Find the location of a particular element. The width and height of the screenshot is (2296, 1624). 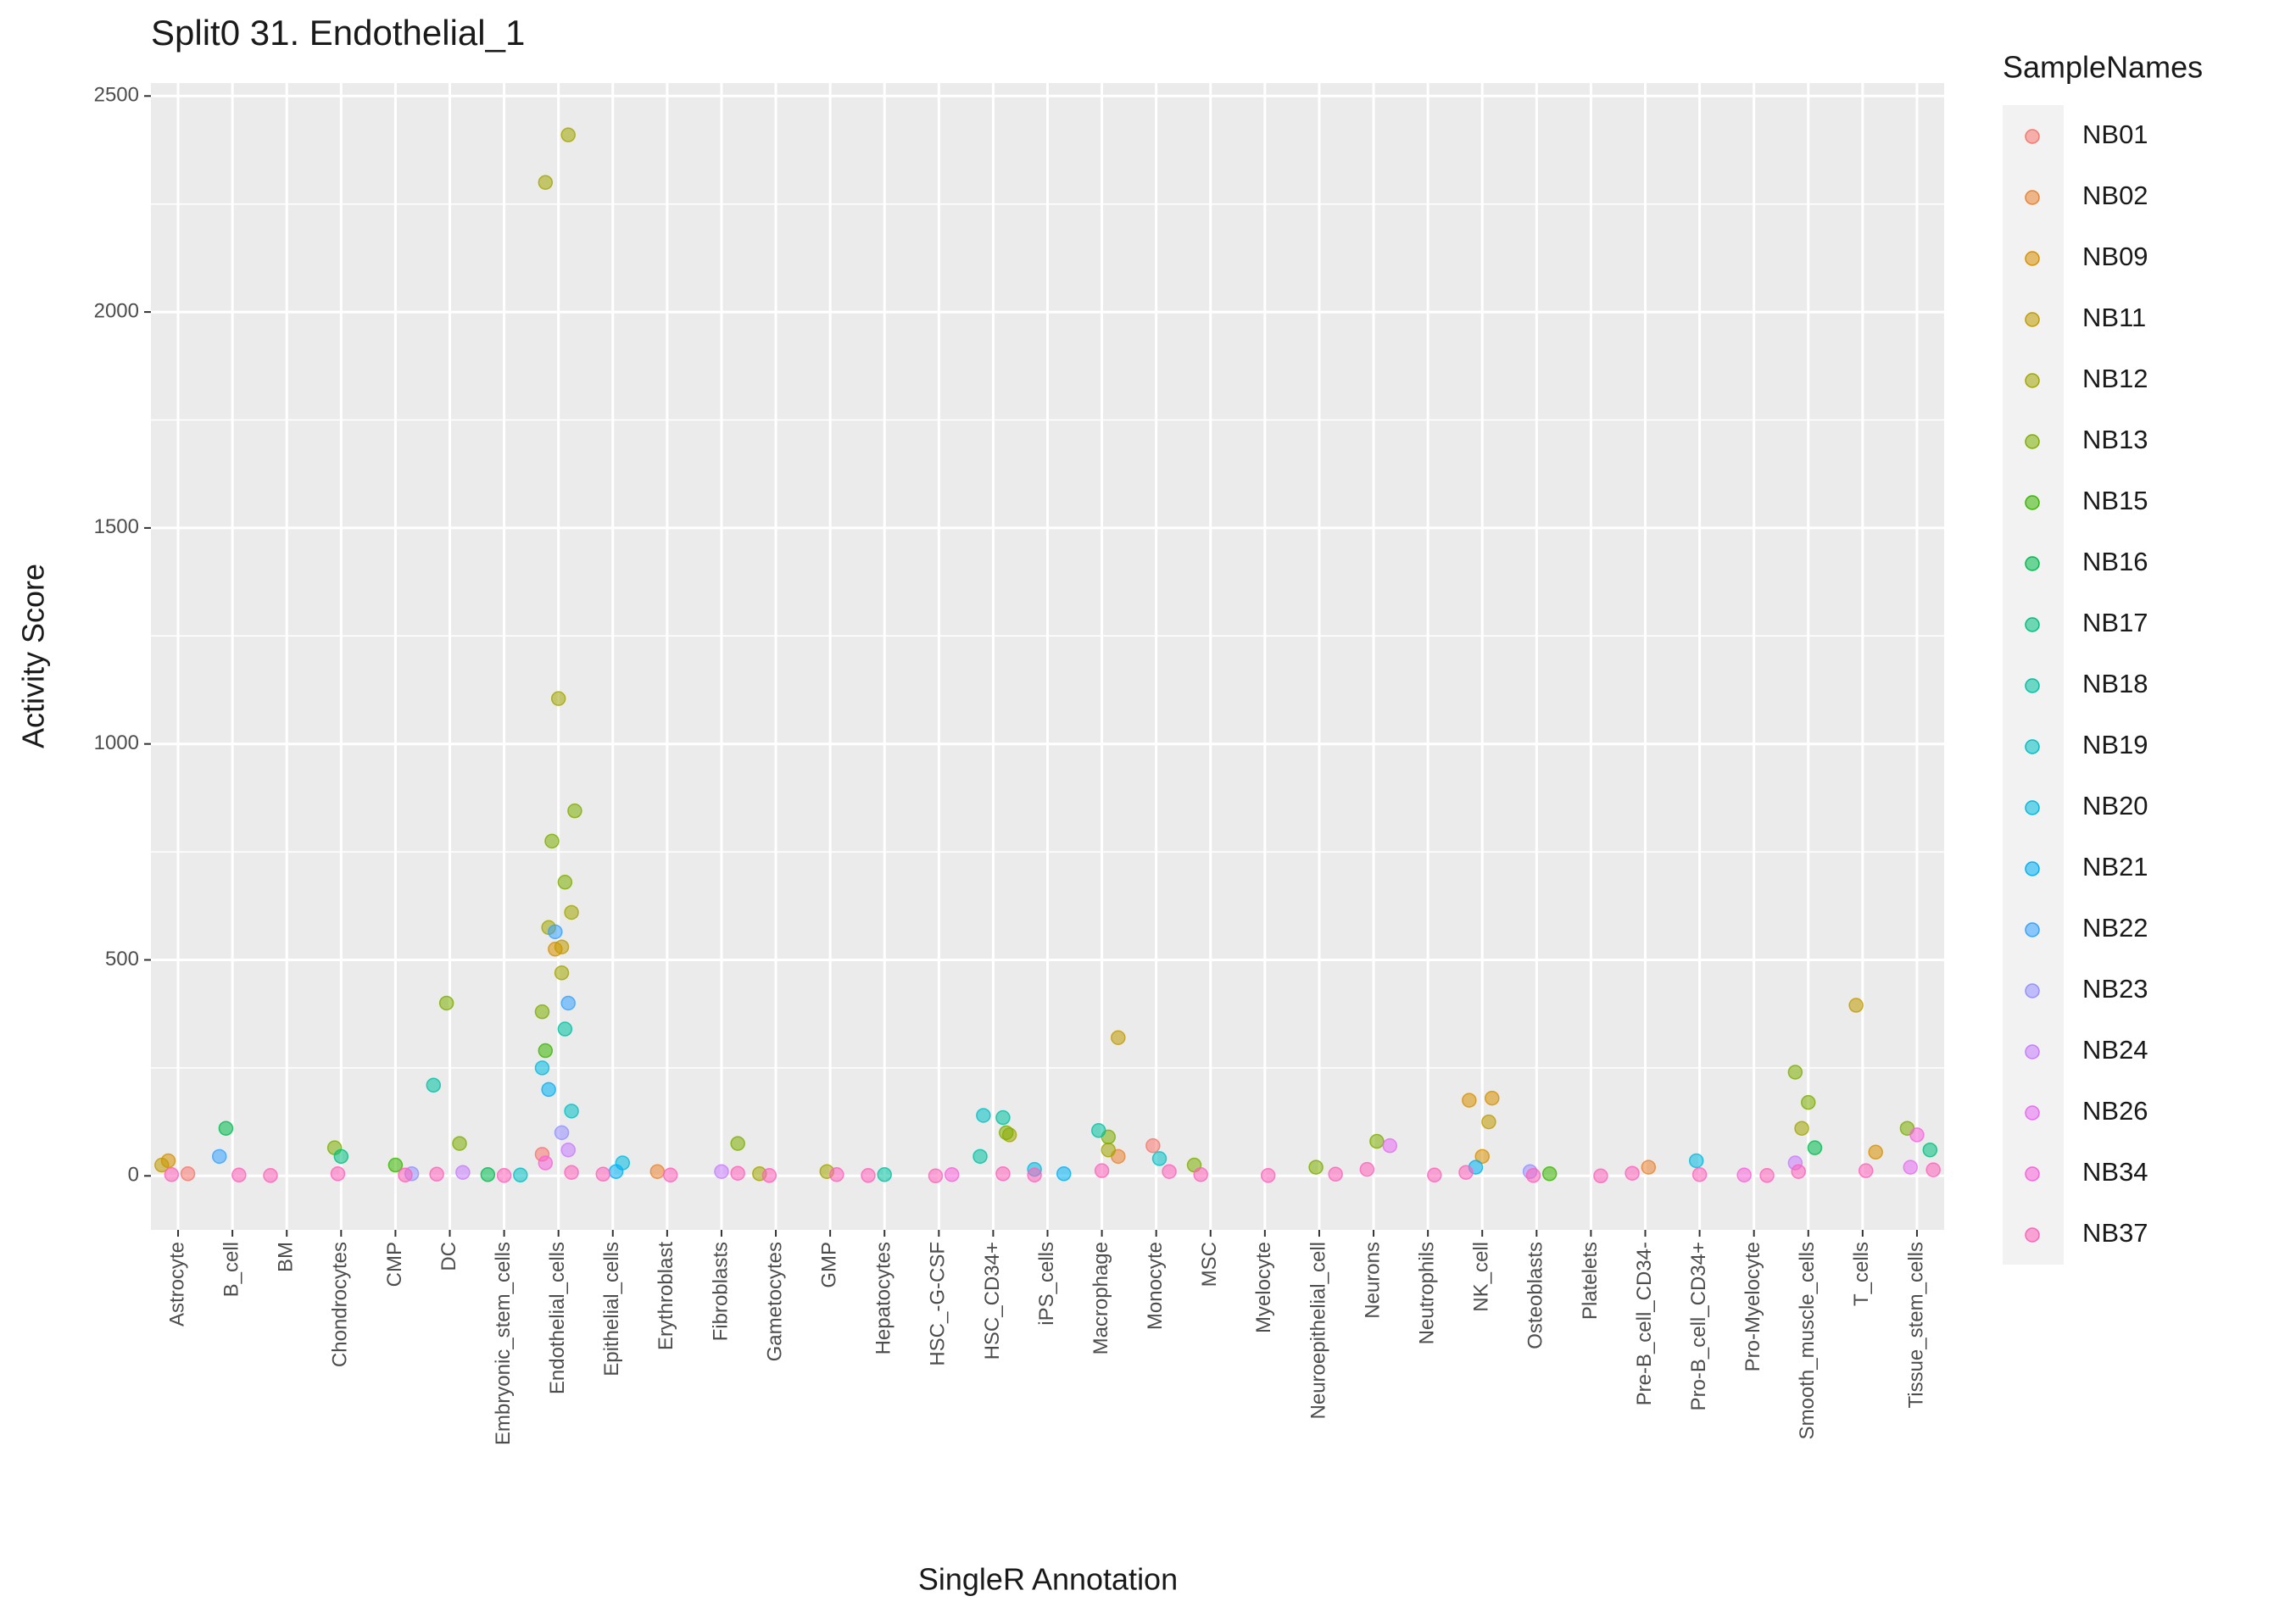

legend-label: NB09 is located at coordinates (2115, 256).